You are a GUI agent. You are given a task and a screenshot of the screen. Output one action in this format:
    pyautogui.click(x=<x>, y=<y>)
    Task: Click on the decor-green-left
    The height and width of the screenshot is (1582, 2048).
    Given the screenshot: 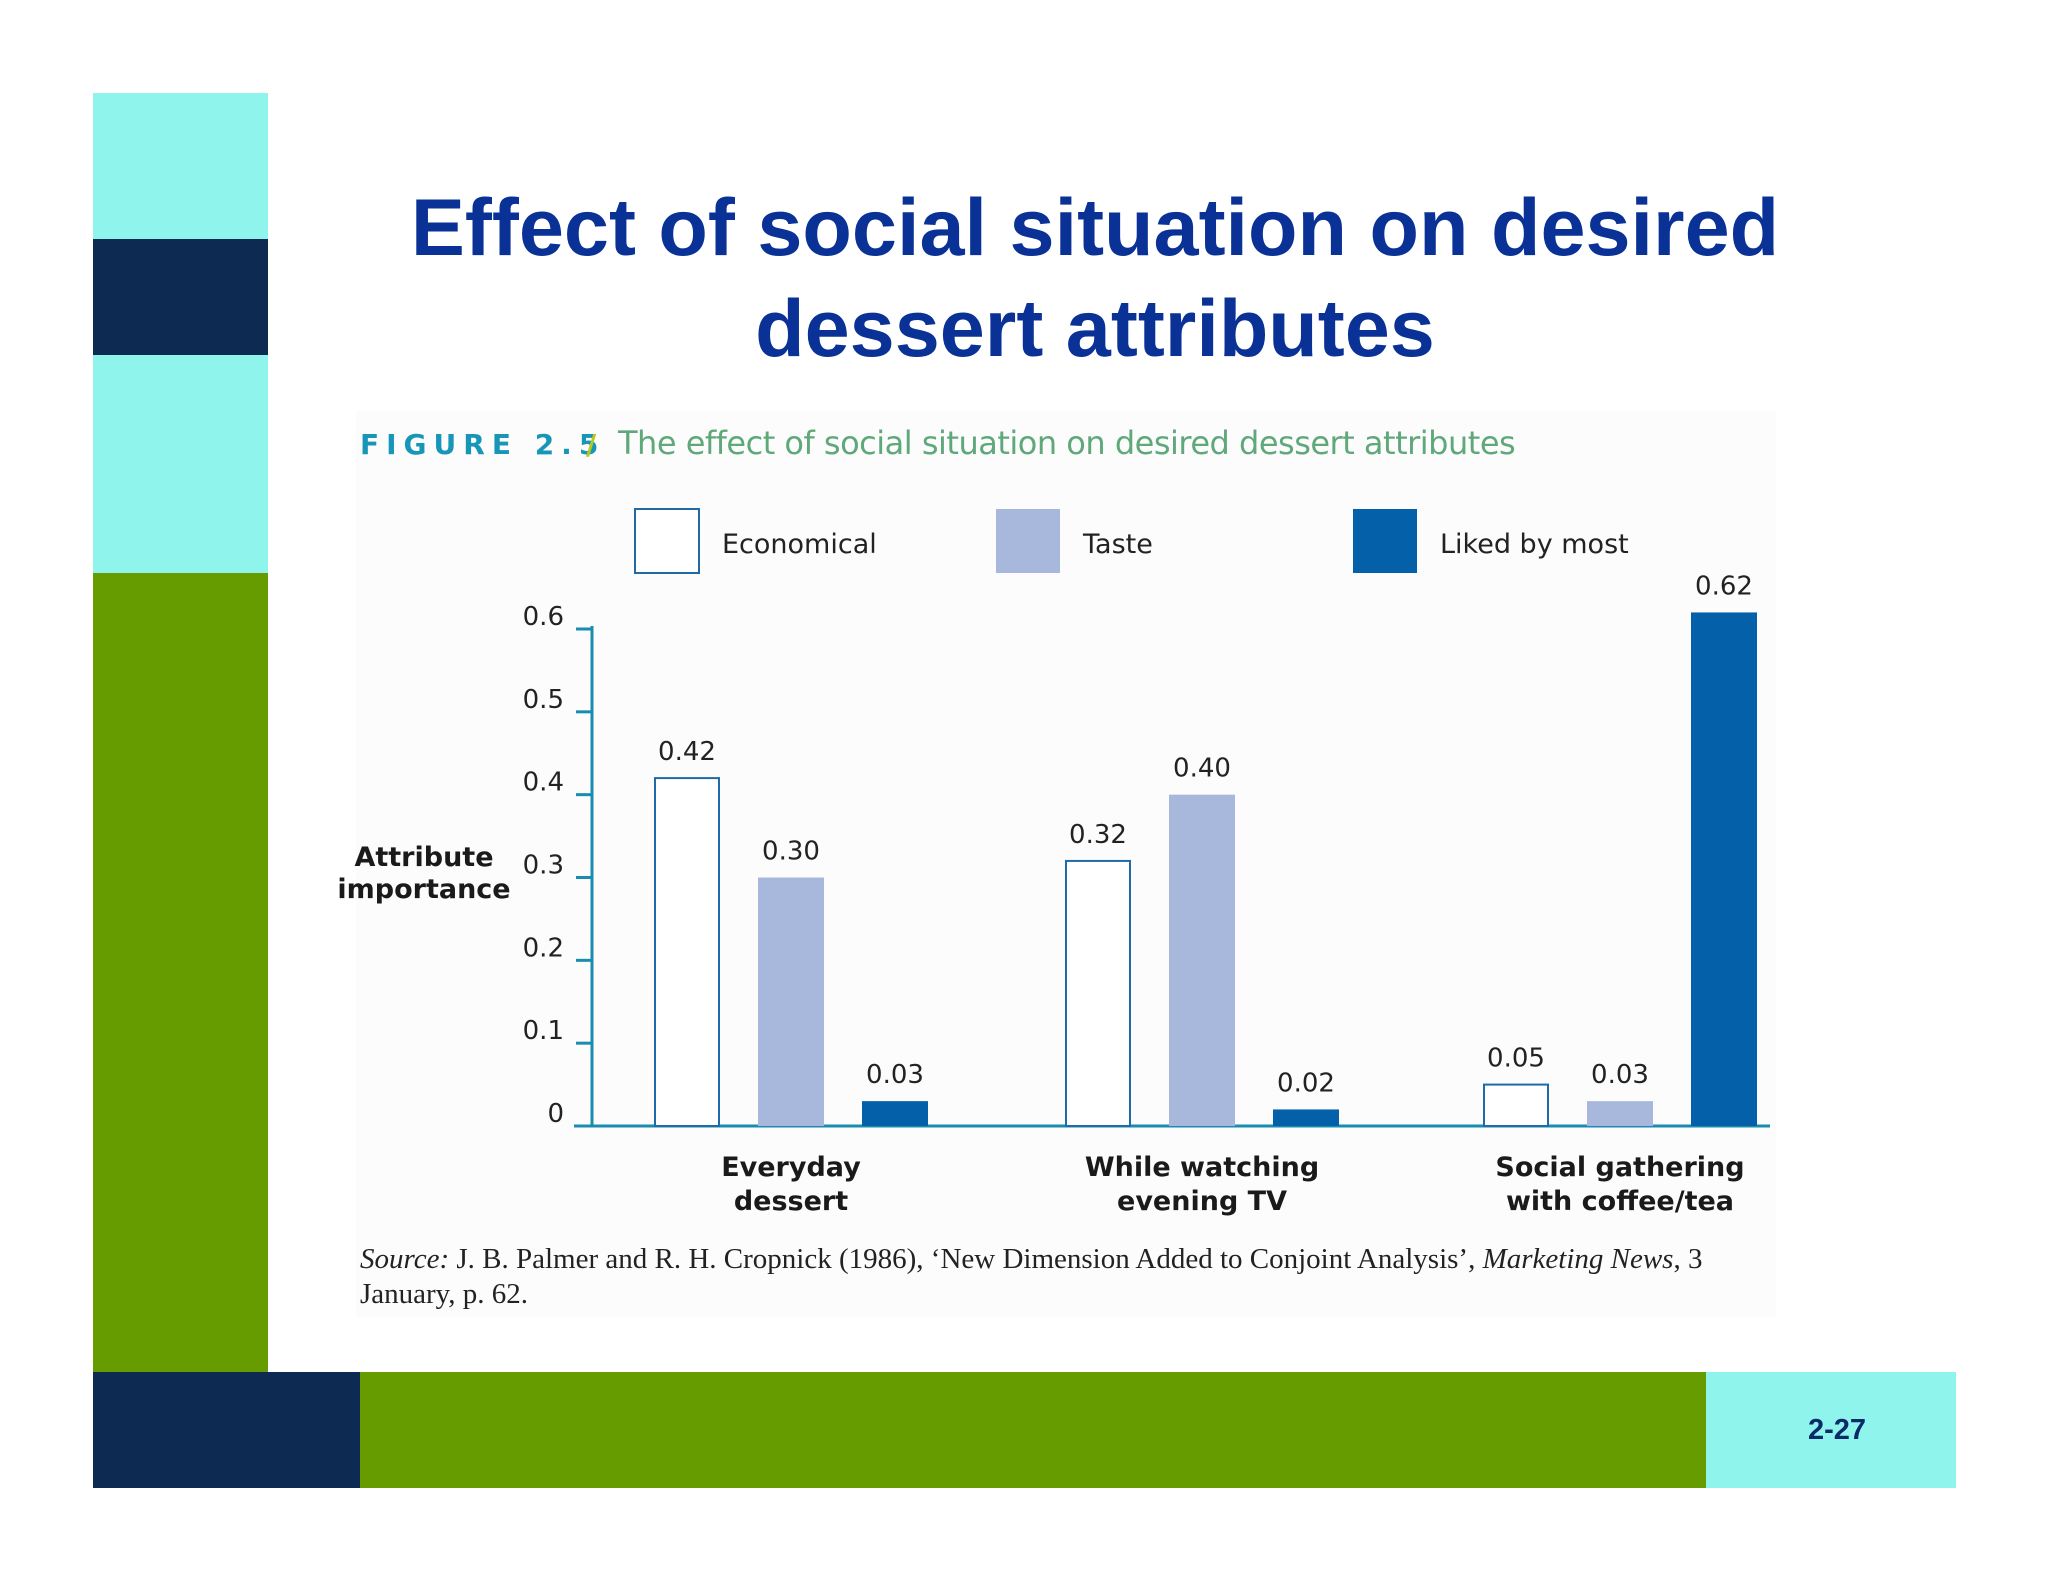 What is the action you would take?
    pyautogui.click(x=180, y=973)
    